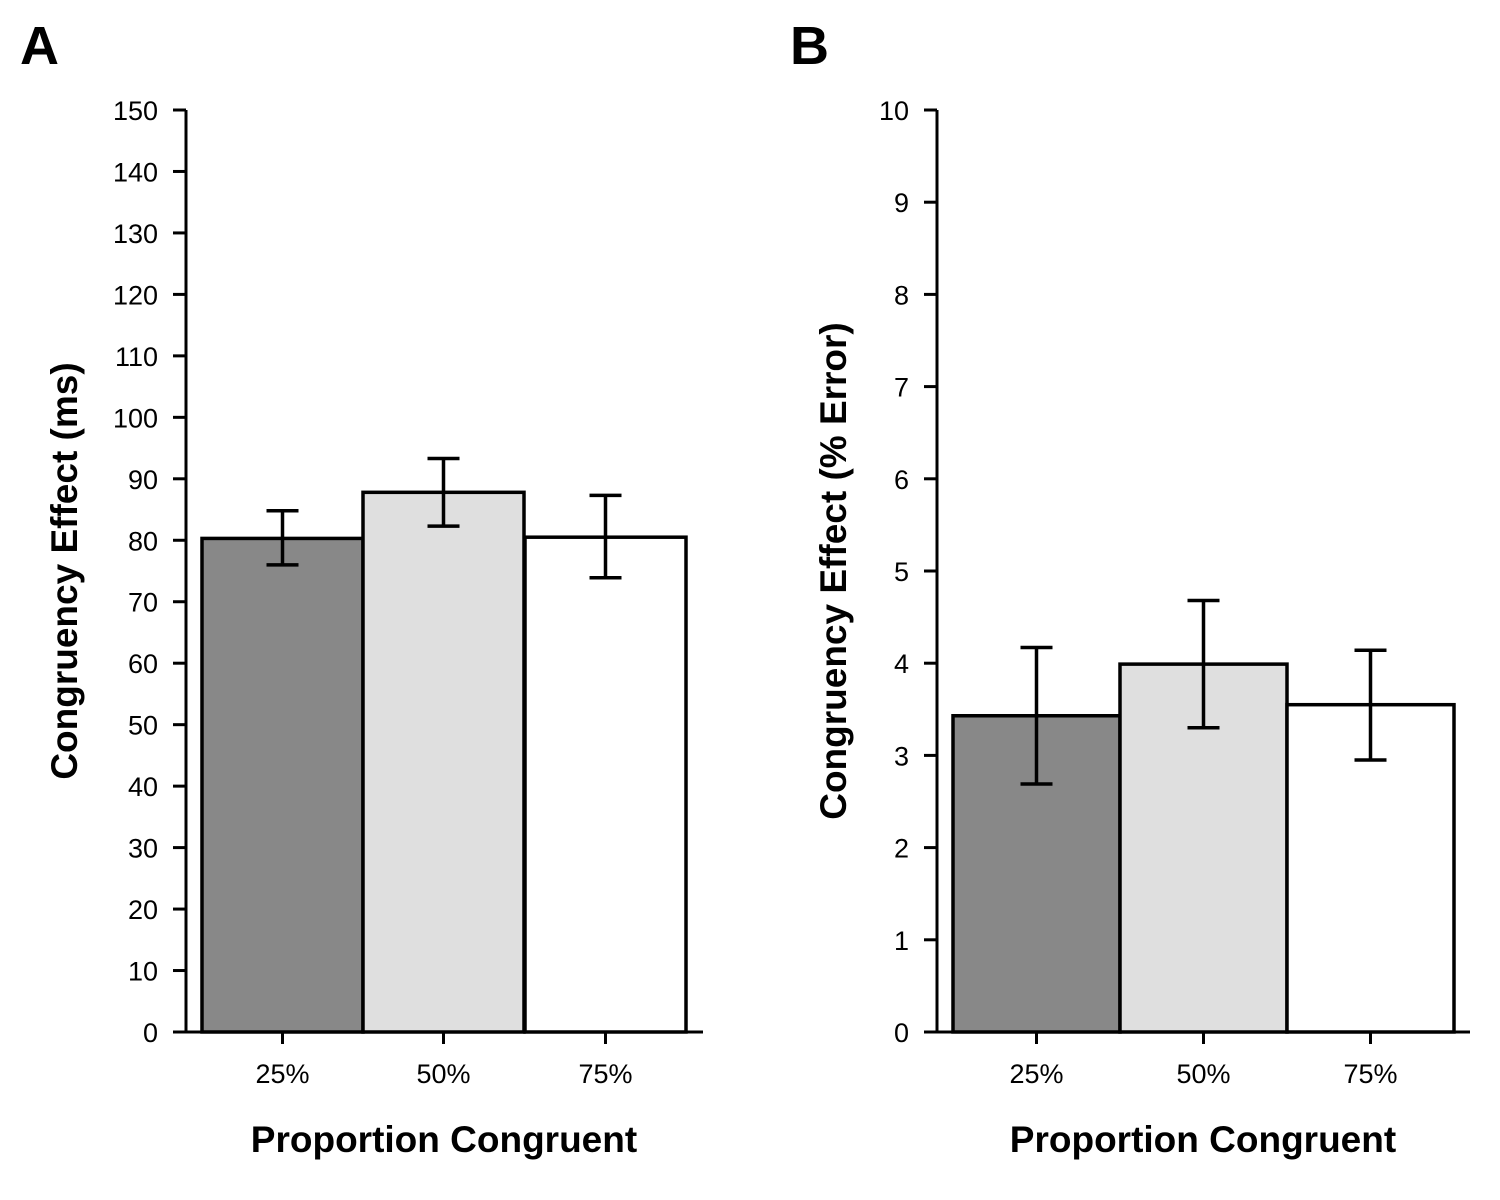  Describe the element at coordinates (135, 295) in the screenshot. I see `y-tick-label: 120` at that location.